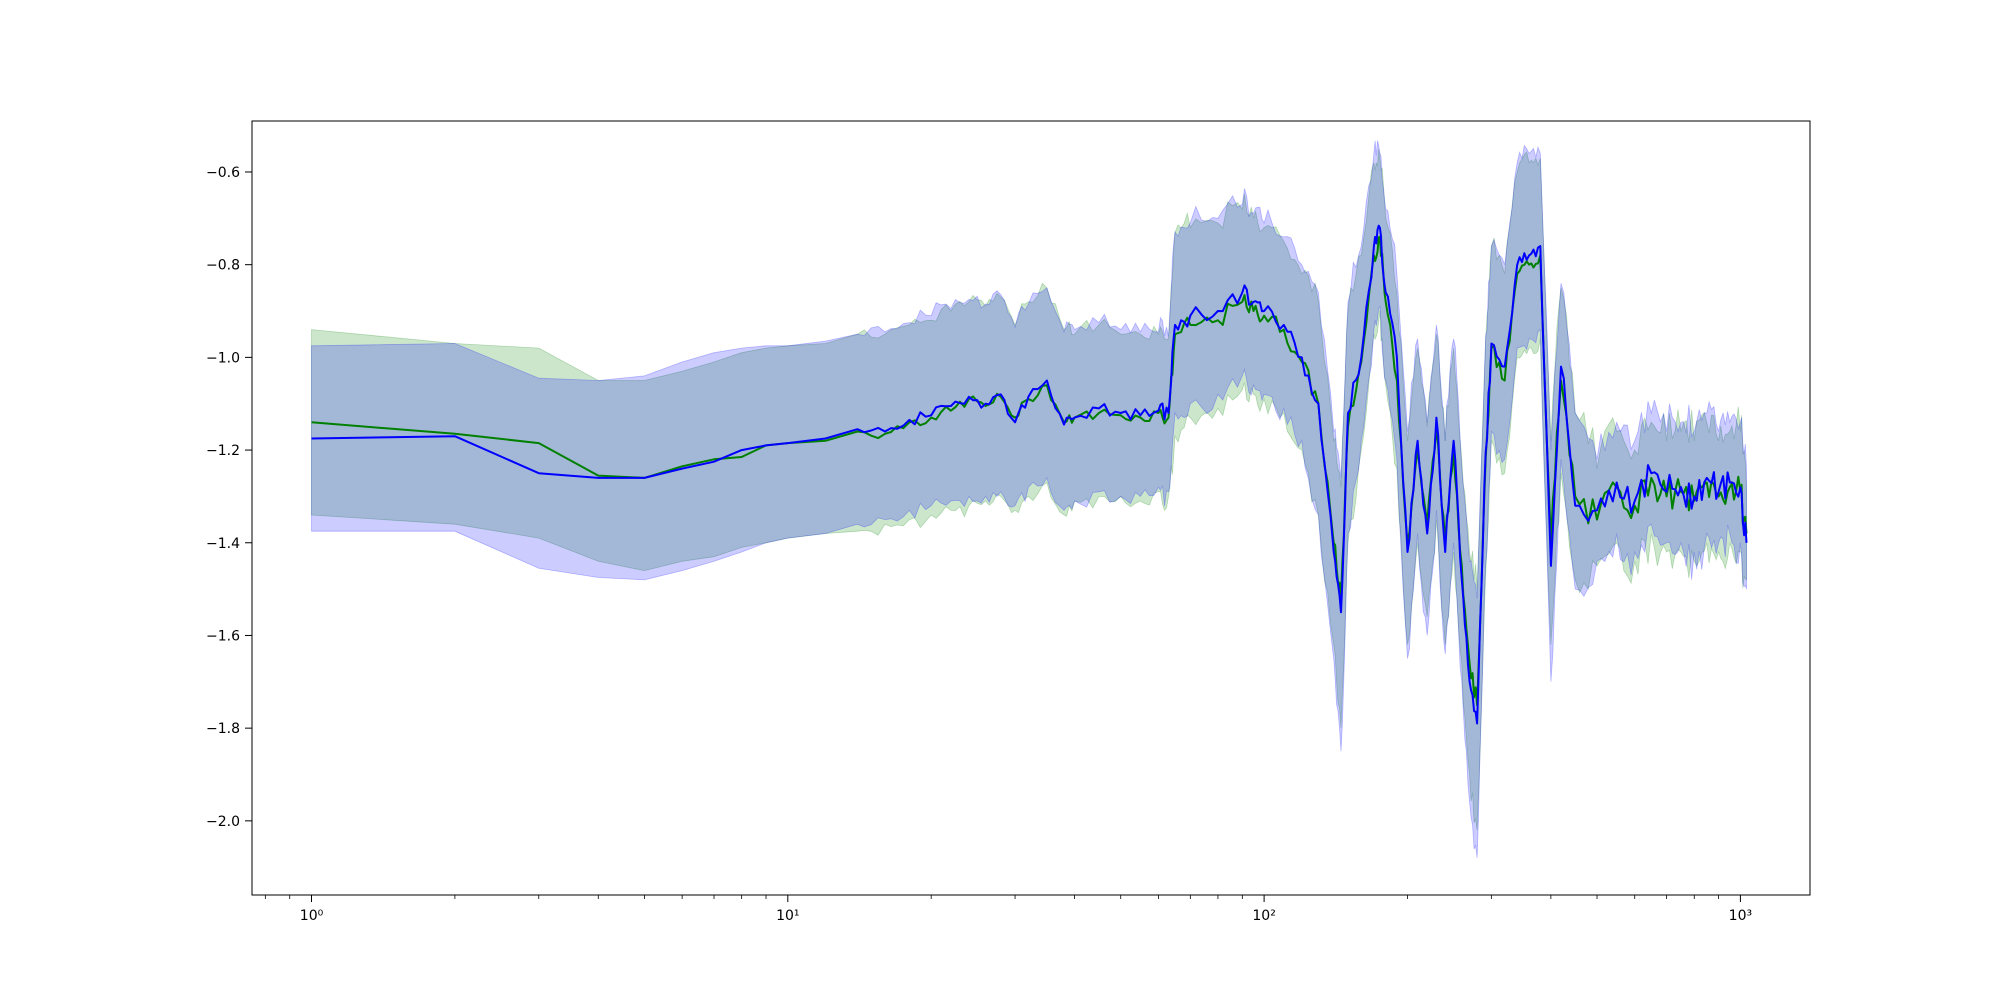 This screenshot has width=2000, height=1000. Describe the element at coordinates (787, 916) in the screenshot. I see `x-tick-label: 10¹` at that location.